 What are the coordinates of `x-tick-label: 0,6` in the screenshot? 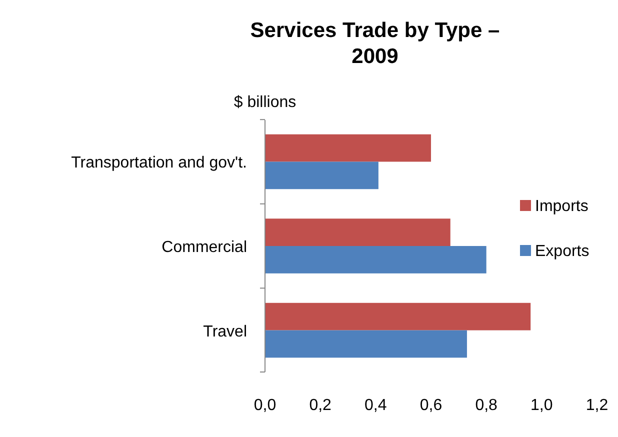 It's located at (431, 405).